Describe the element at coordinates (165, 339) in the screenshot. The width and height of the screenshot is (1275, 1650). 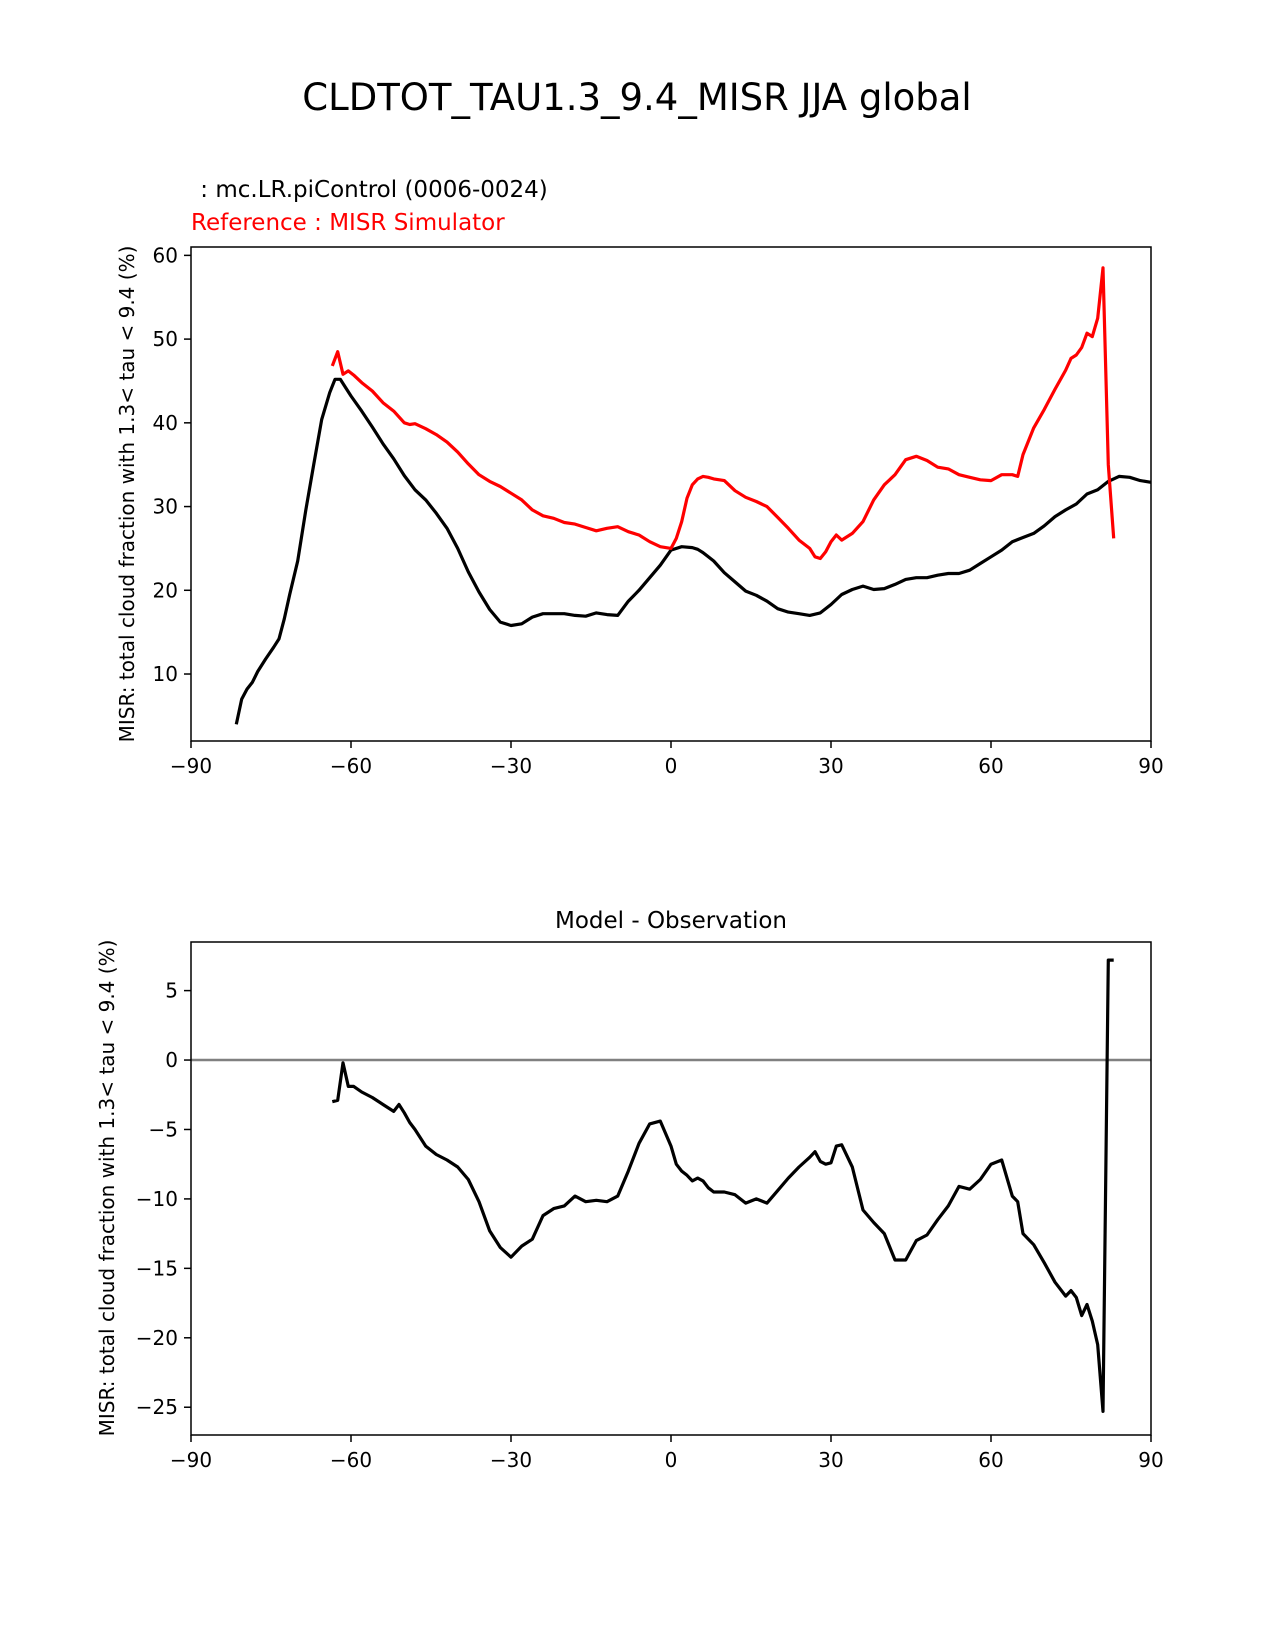
I see `top-ytick-label: 50` at that location.